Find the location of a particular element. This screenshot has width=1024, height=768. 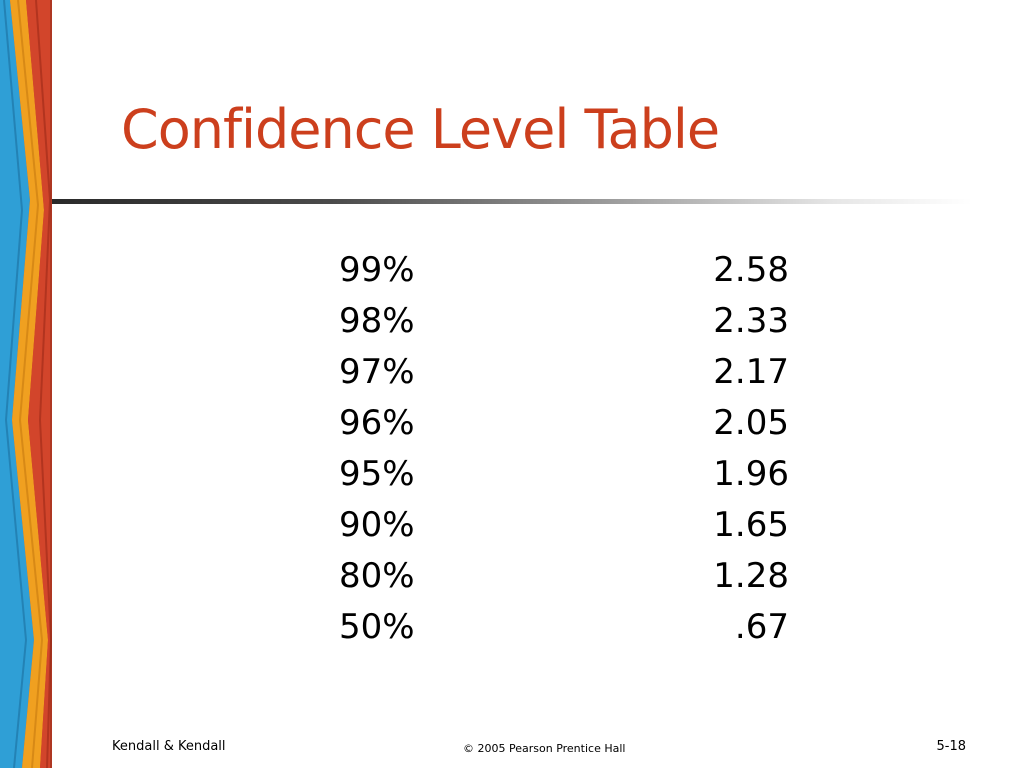

table-row: 95% 1.96 is located at coordinates (564, 476).